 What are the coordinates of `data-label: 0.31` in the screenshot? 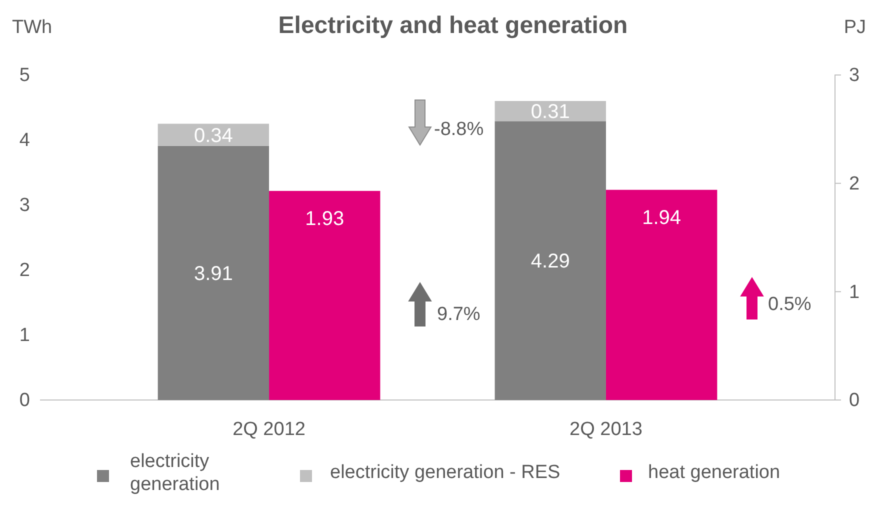 It's located at (550, 112).